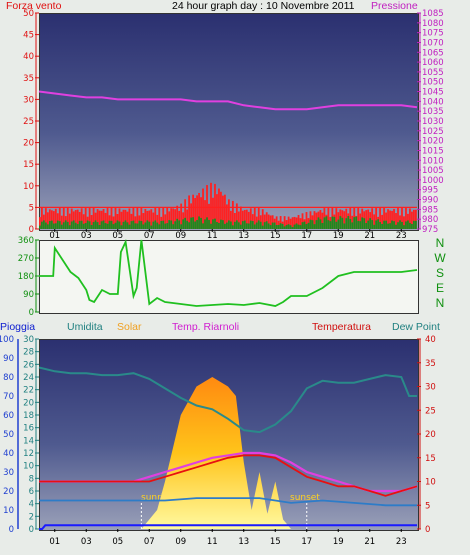 The image size is (470, 555). What do you see at coordinates (439, 288) in the screenshot?
I see `direction-letter-e: E` at bounding box center [439, 288].